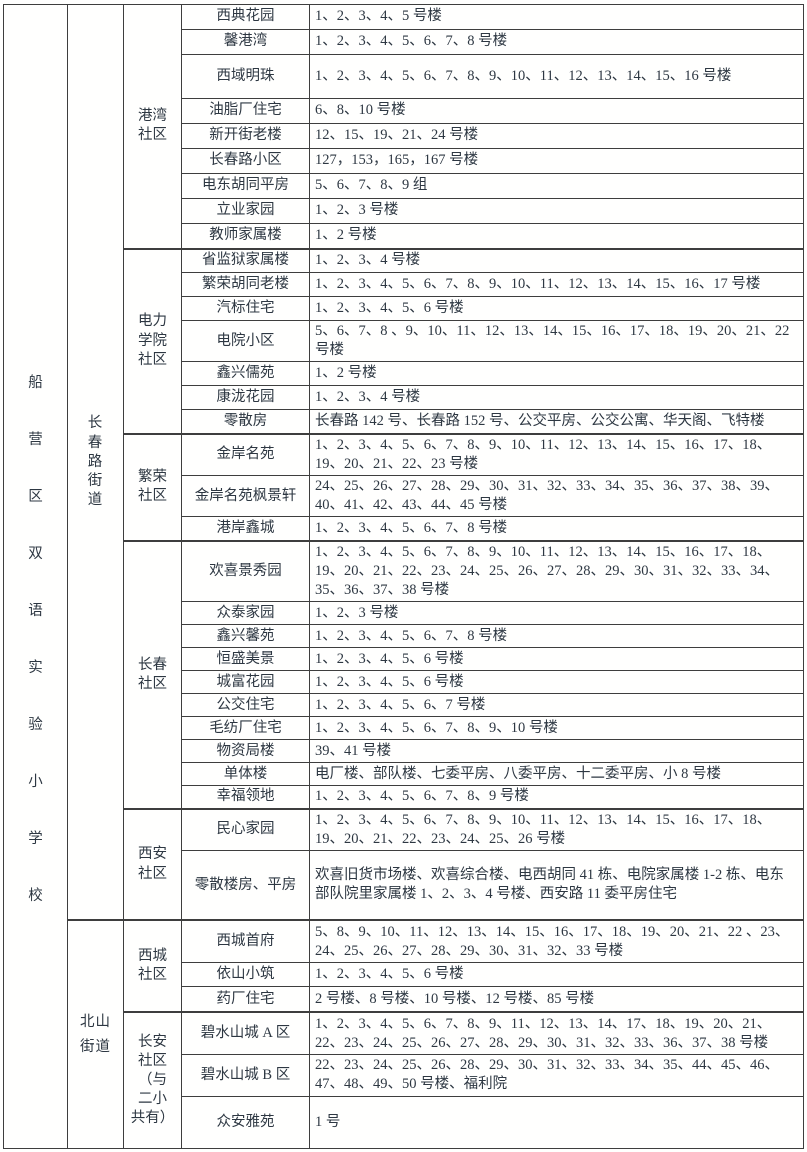 This screenshot has height=1152, width=807. Describe the element at coordinates (245, 496) in the screenshot. I see `estate-cell: 金岸名苑枫景轩` at that location.